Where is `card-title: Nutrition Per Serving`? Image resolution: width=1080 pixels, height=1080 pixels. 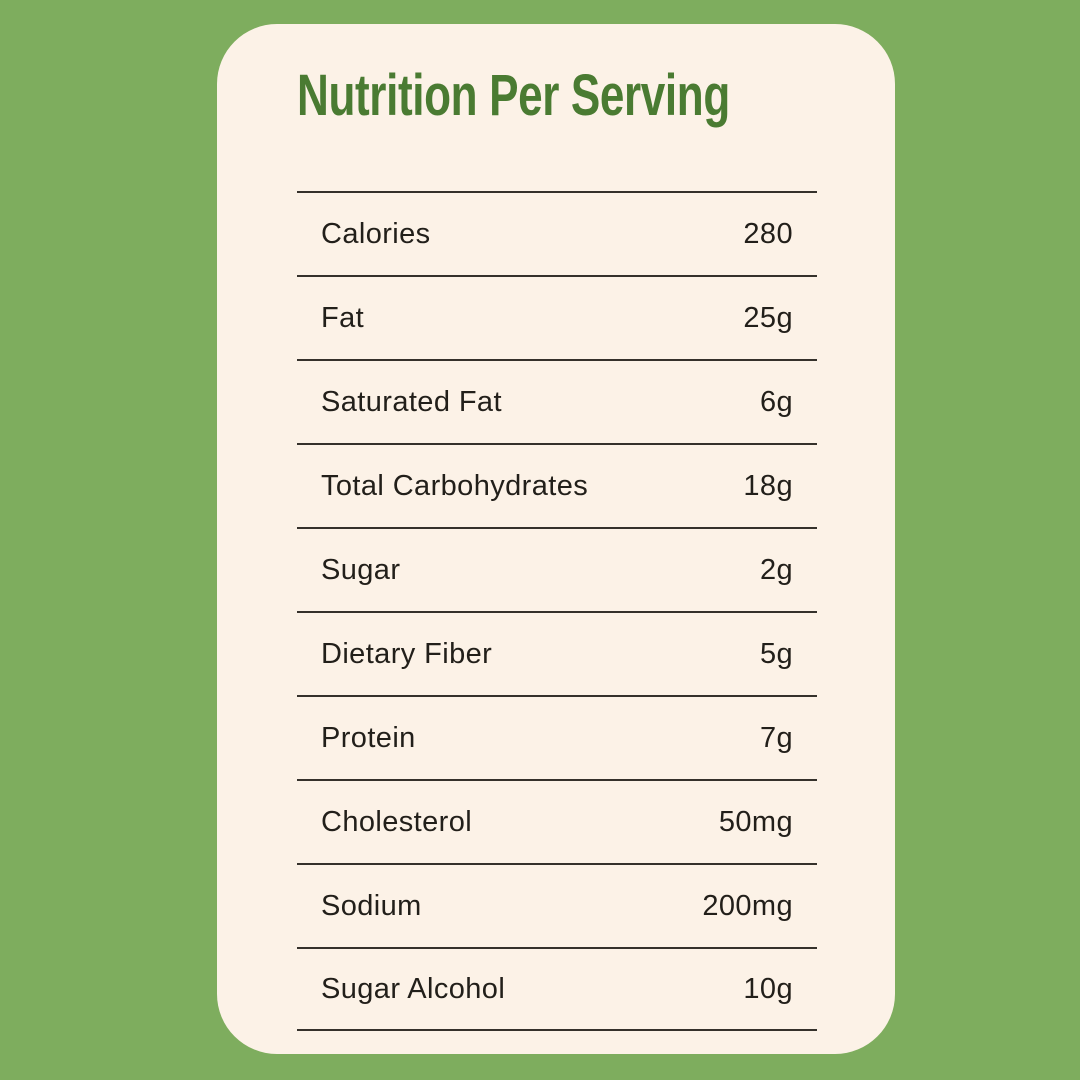
card-title: Nutrition Per Serving is located at coordinates (513, 95).